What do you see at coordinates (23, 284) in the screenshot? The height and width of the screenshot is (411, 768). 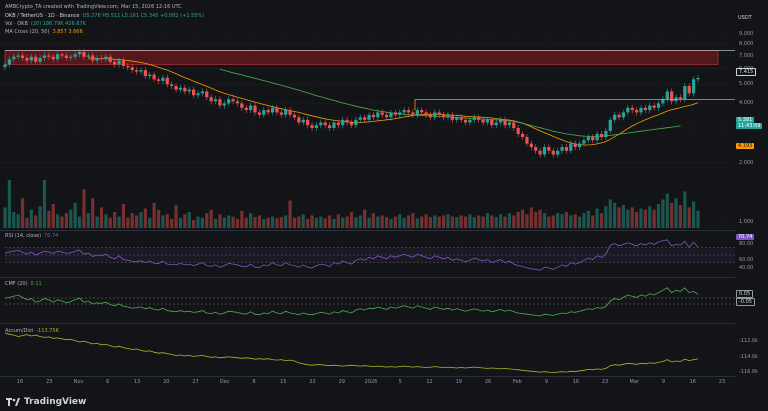 I see `cmf-legend: CMF (20) 0.11` at bounding box center [23, 284].